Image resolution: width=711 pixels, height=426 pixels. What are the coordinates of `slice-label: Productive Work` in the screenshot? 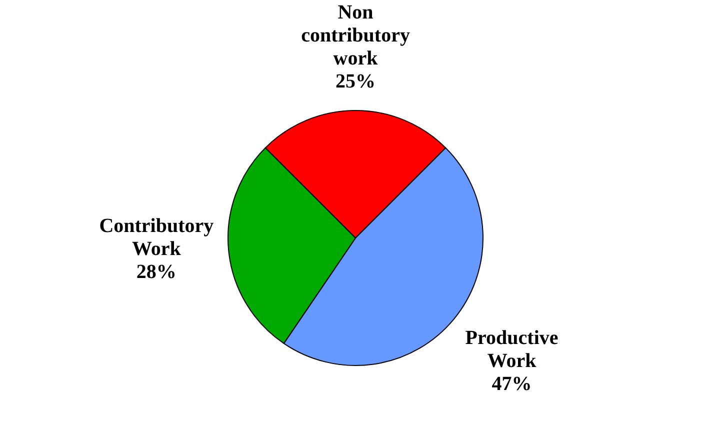 It's located at (511, 349).